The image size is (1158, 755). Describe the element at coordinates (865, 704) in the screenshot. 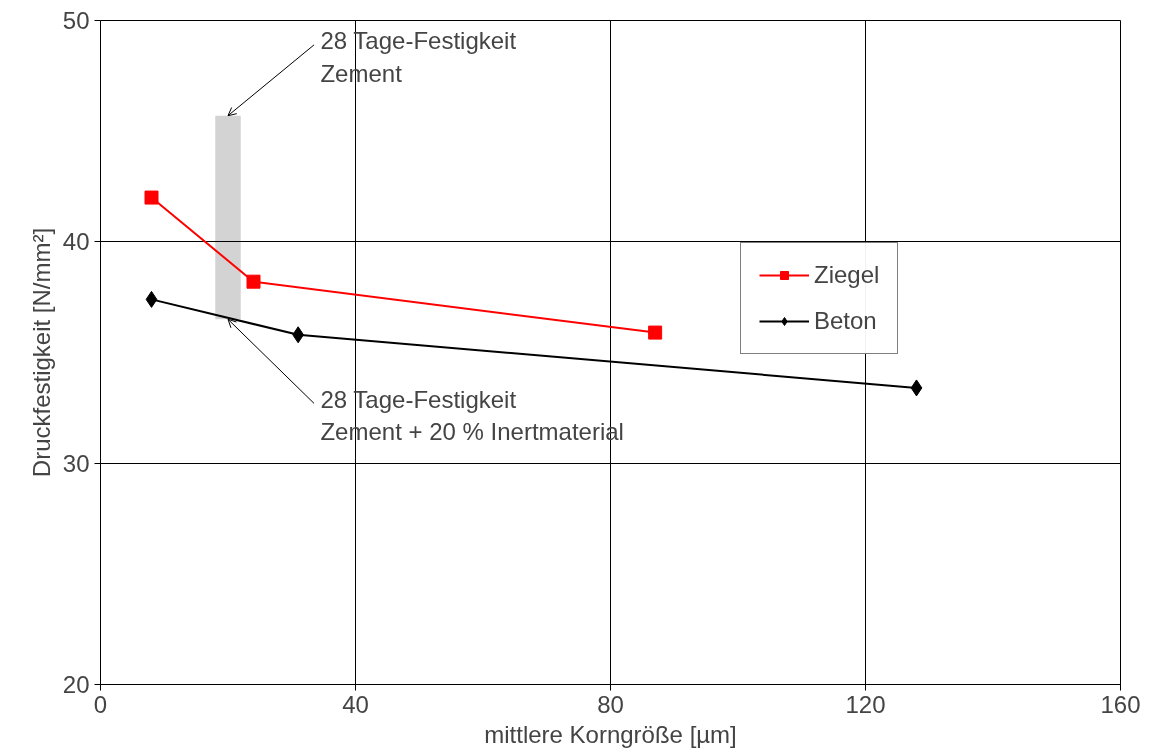

I see `x-tick-label: 120` at that location.